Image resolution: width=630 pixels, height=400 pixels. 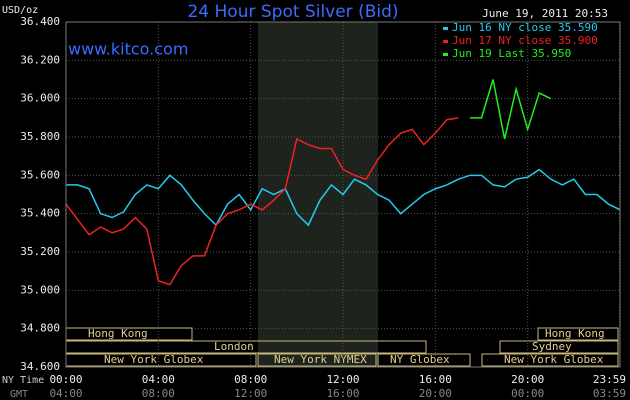 What do you see at coordinates (545, 13) in the screenshot?
I see `timestamp: June 19, 2011 20:53` at bounding box center [545, 13].